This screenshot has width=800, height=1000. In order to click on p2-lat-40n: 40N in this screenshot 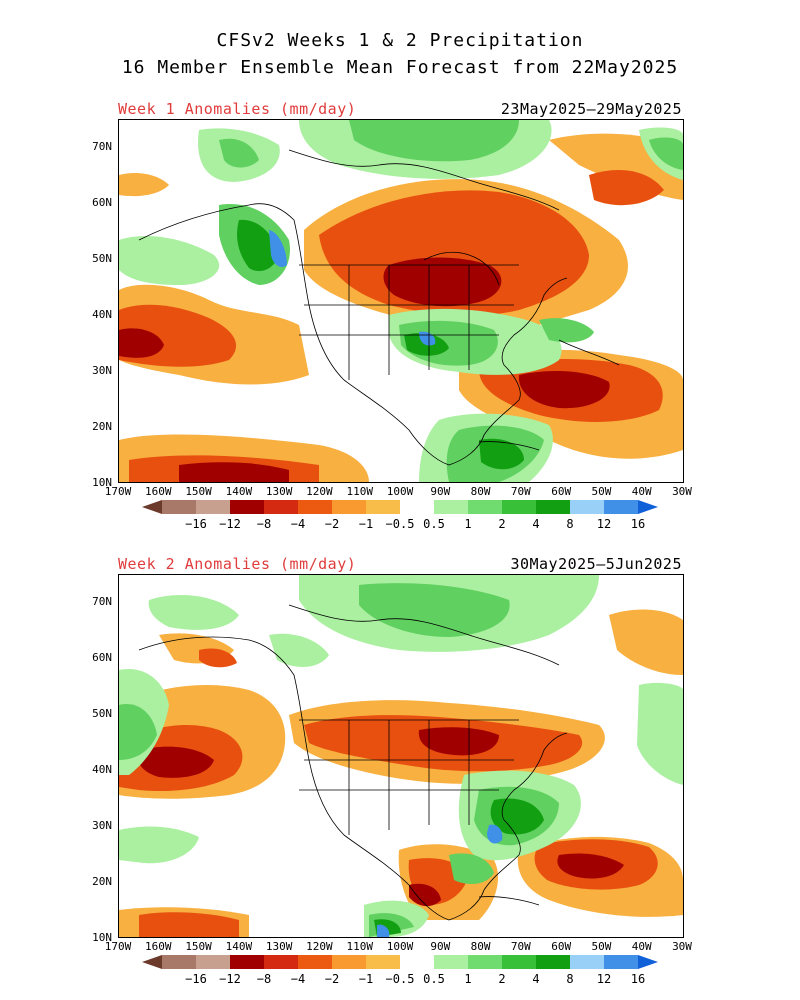, I will do `click(102, 769)`.